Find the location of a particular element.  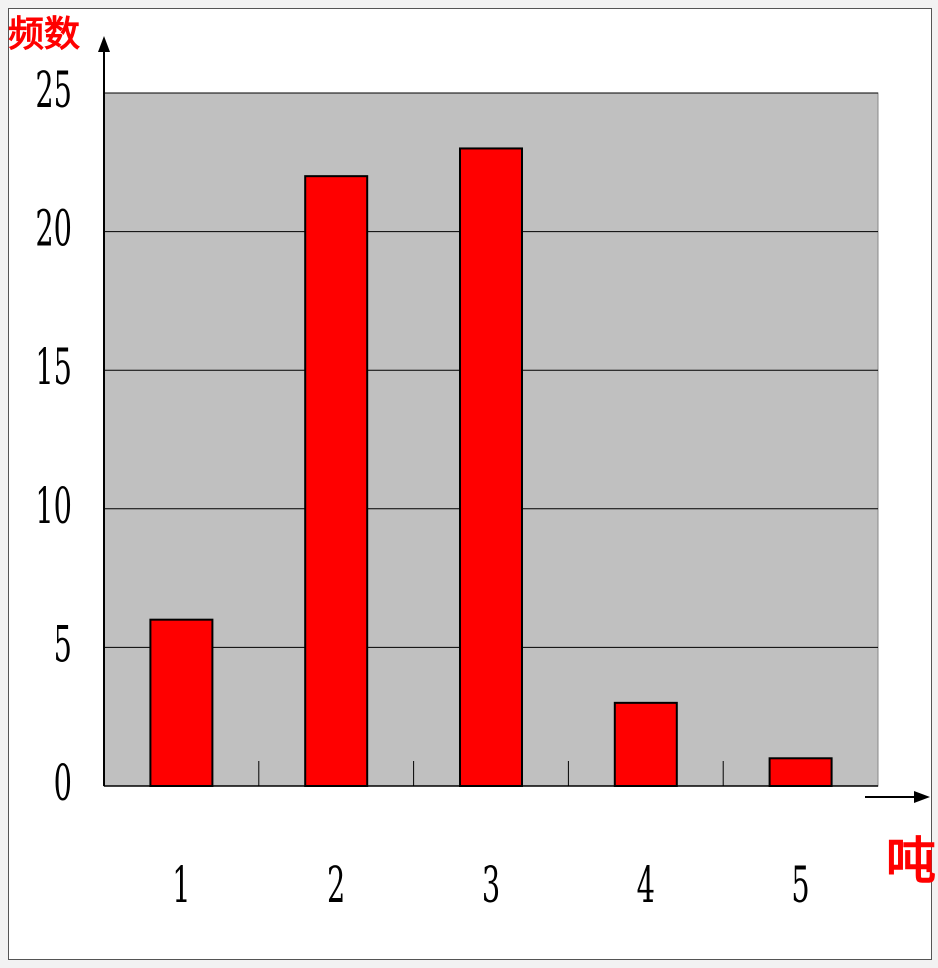

y-tick-label: 15 is located at coordinates (53, 367).